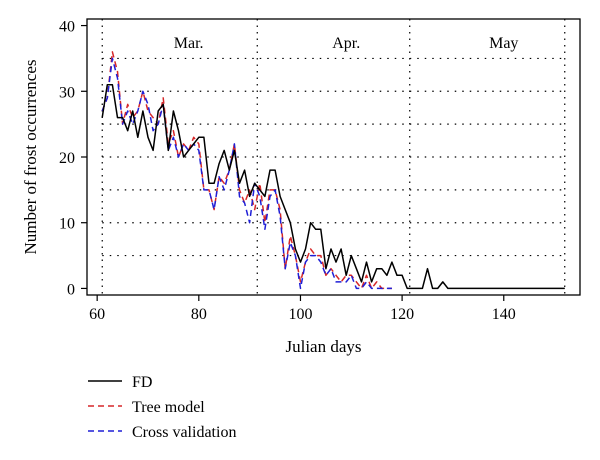  What do you see at coordinates (402, 314) in the screenshot?
I see `x-tick-label: 120` at bounding box center [402, 314].